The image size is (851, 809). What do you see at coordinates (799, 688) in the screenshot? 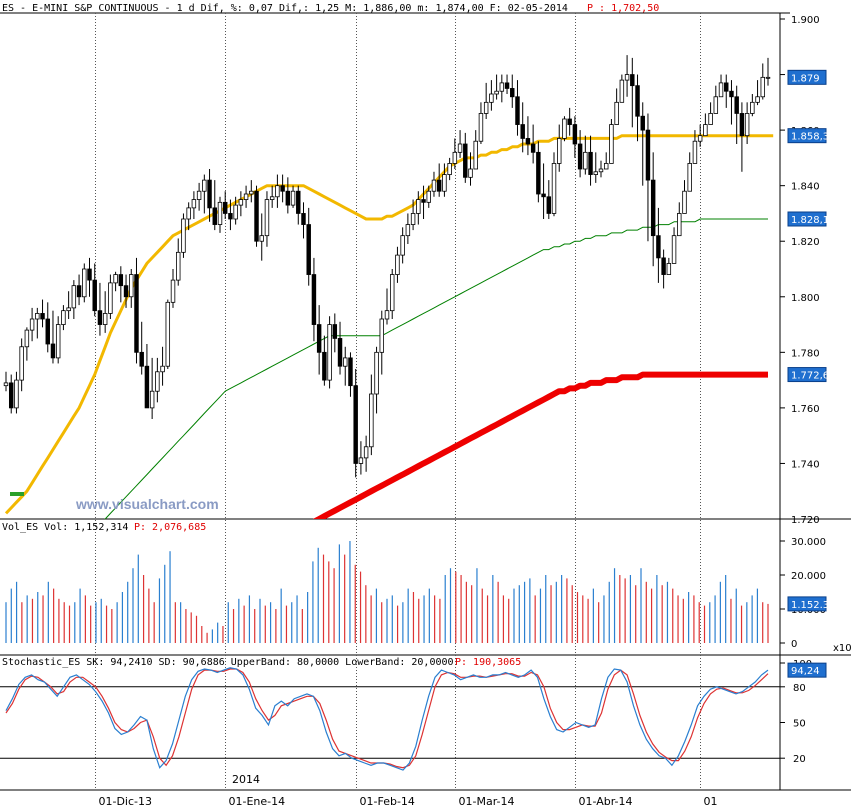
I see `stoch-y-tick-label: 80` at bounding box center [799, 688].